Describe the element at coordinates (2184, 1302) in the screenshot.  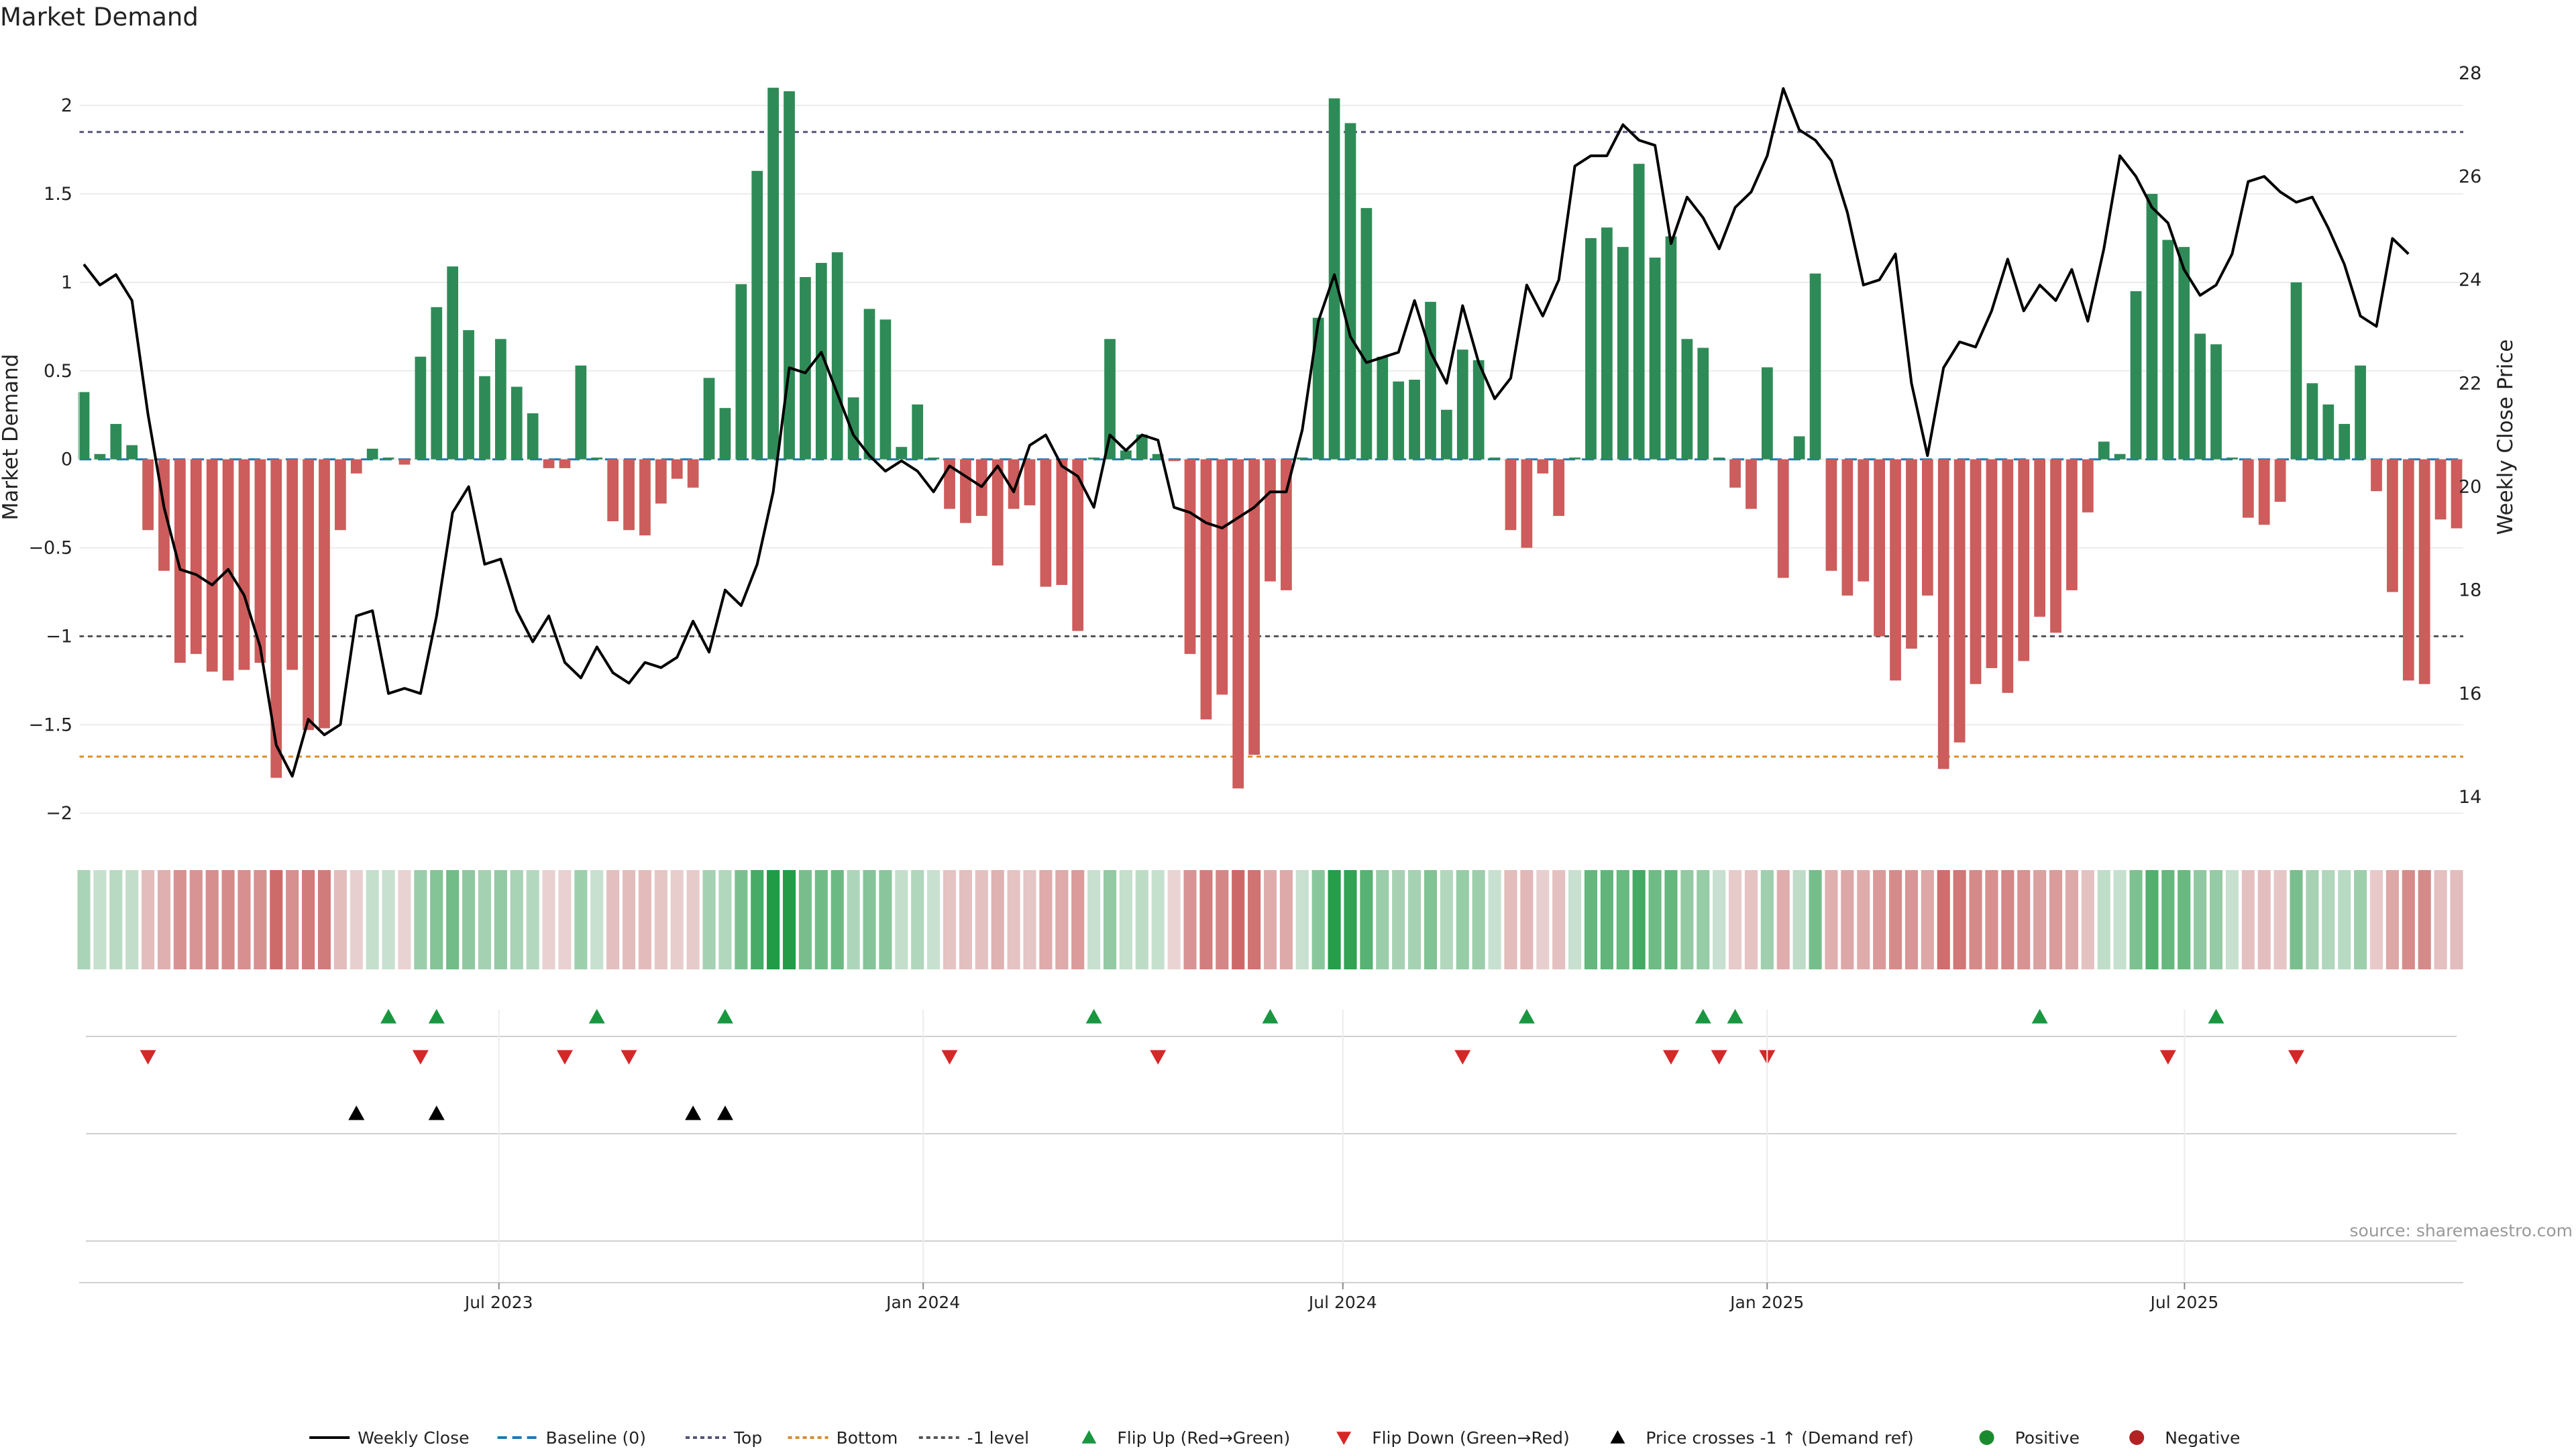
I see `x-tick-label: Jul 2025` at that location.